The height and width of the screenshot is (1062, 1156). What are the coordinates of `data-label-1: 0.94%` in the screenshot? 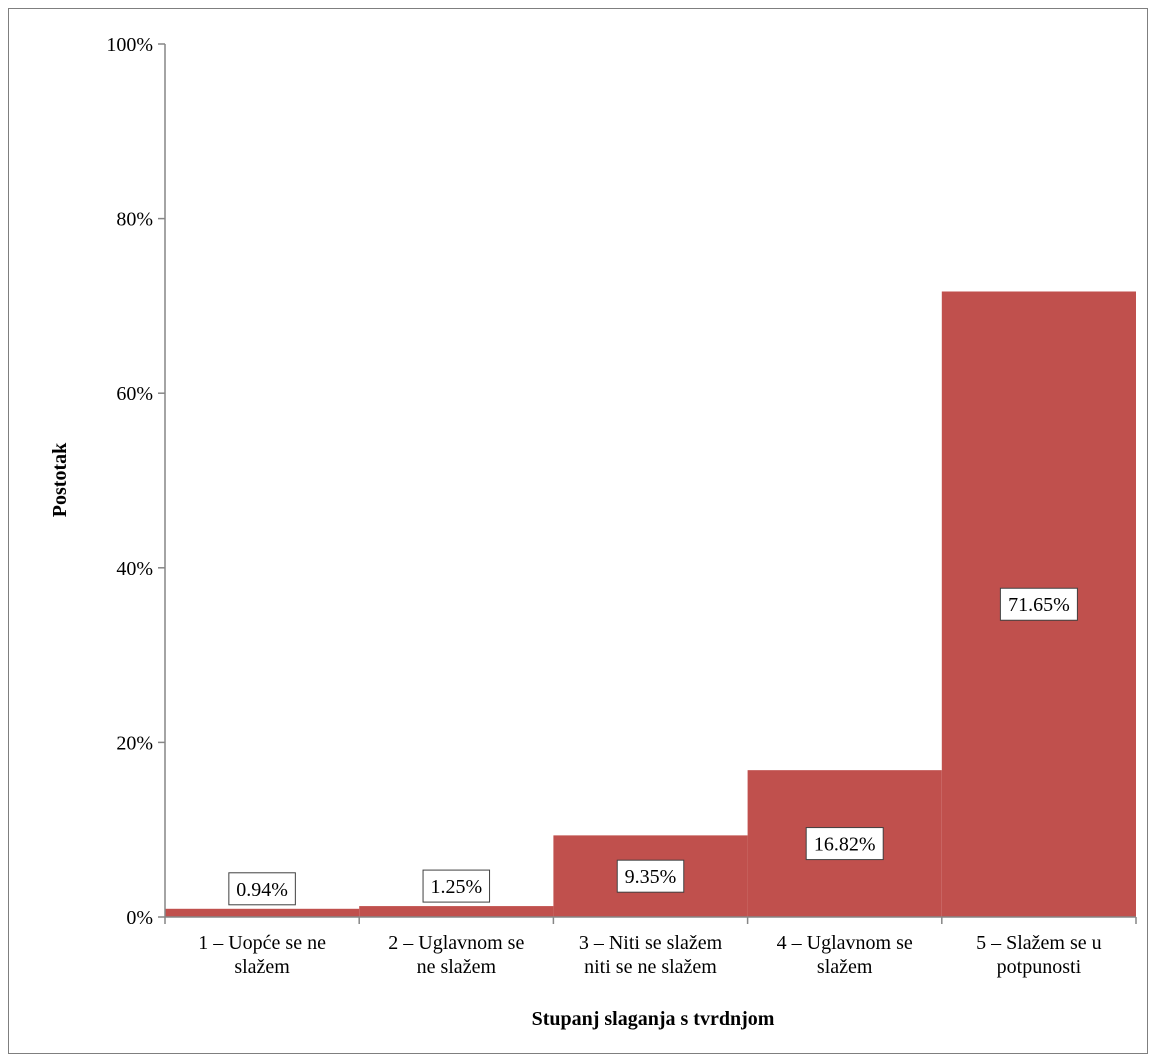 It's located at (262, 889).